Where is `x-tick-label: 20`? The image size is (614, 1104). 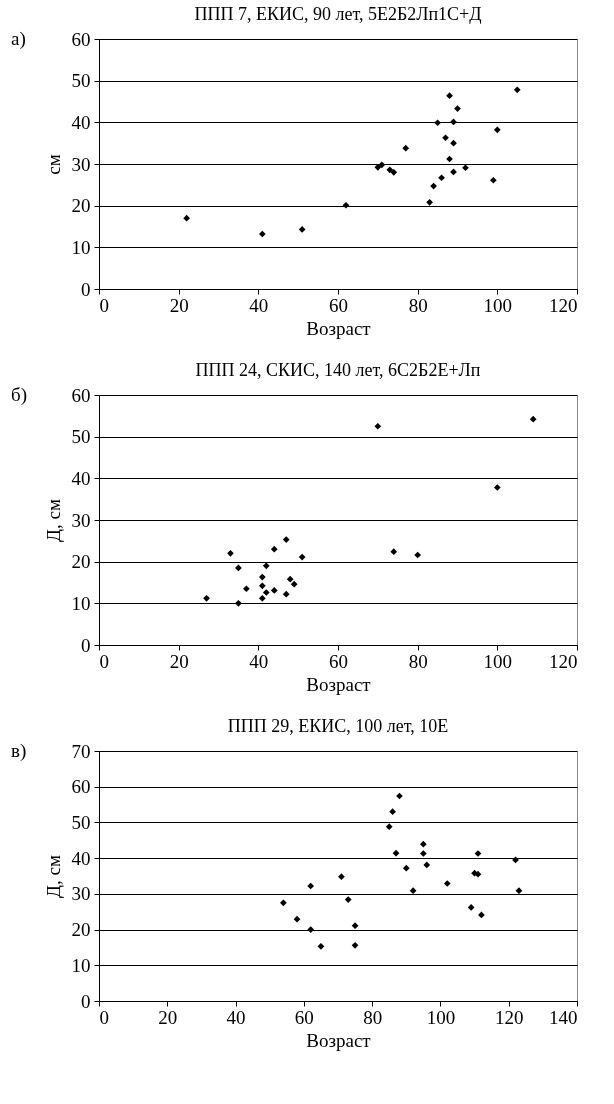
x-tick-label: 20 is located at coordinates (179, 305).